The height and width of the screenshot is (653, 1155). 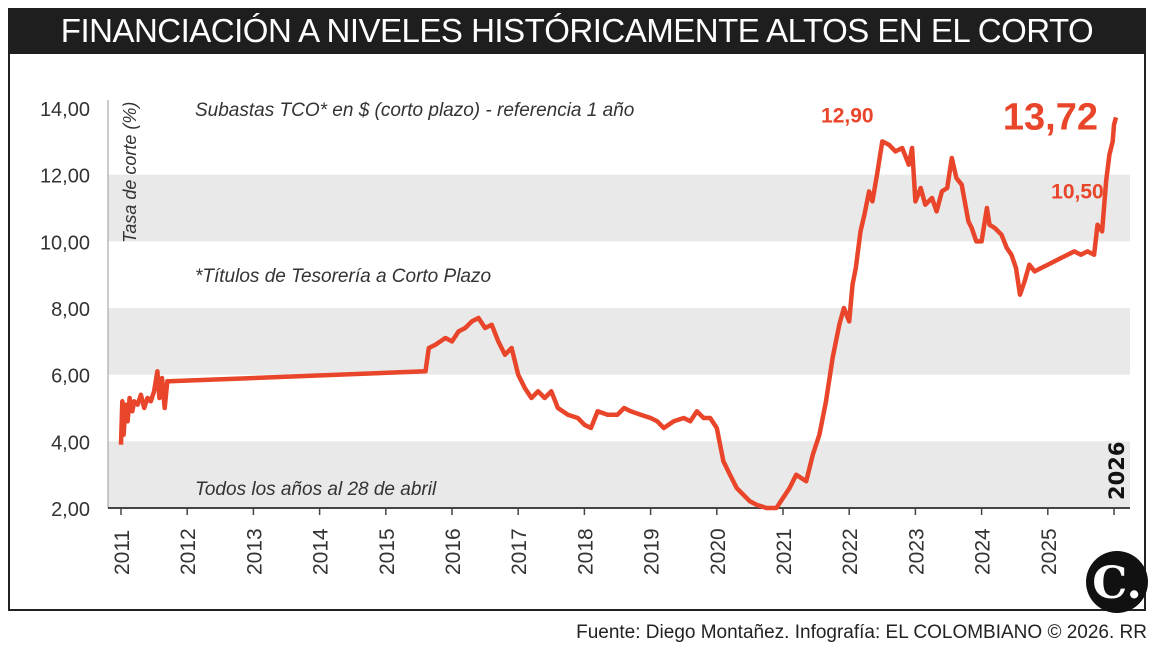 I want to click on logo-letter: C., so click(x=1117, y=583).